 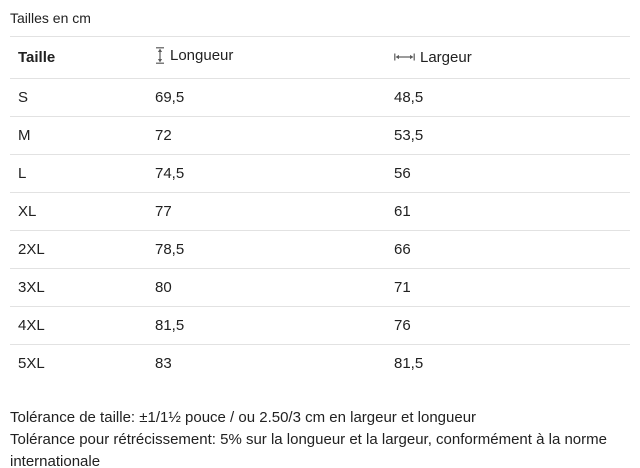 What do you see at coordinates (274, 135) in the screenshot?
I see `length-cell: 72` at bounding box center [274, 135].